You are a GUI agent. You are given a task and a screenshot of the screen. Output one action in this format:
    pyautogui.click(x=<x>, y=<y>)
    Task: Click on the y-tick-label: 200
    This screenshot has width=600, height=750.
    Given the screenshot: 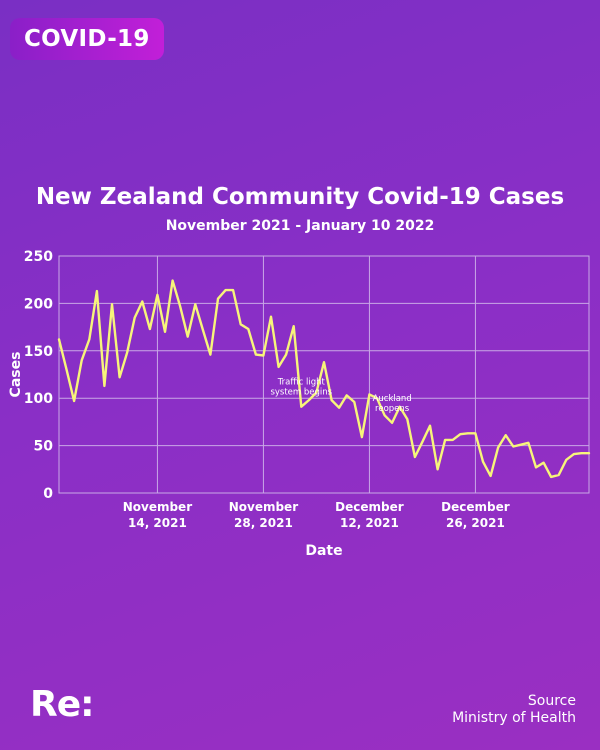 What is the action you would take?
    pyautogui.click(x=38, y=304)
    